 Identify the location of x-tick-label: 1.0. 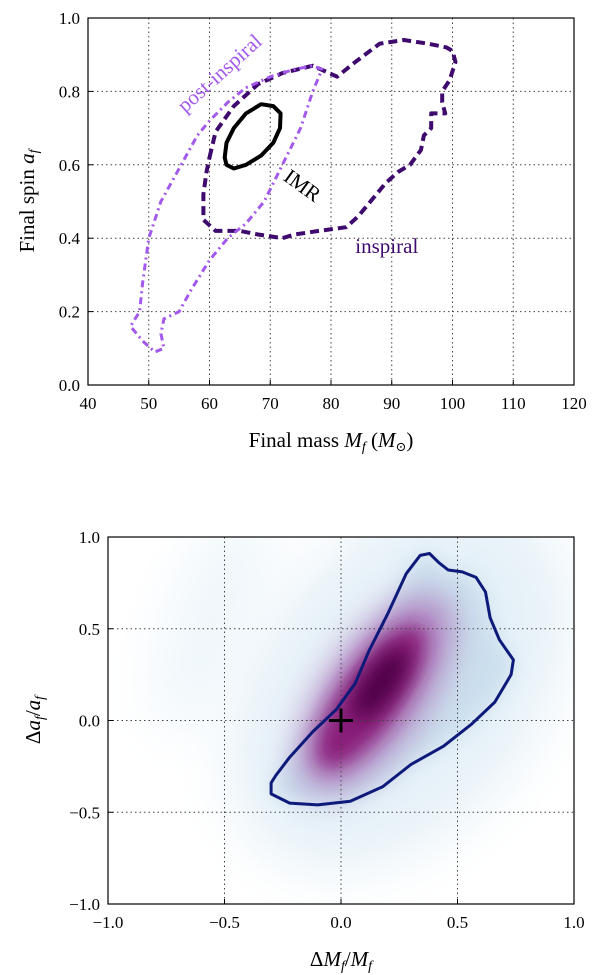
(573, 922).